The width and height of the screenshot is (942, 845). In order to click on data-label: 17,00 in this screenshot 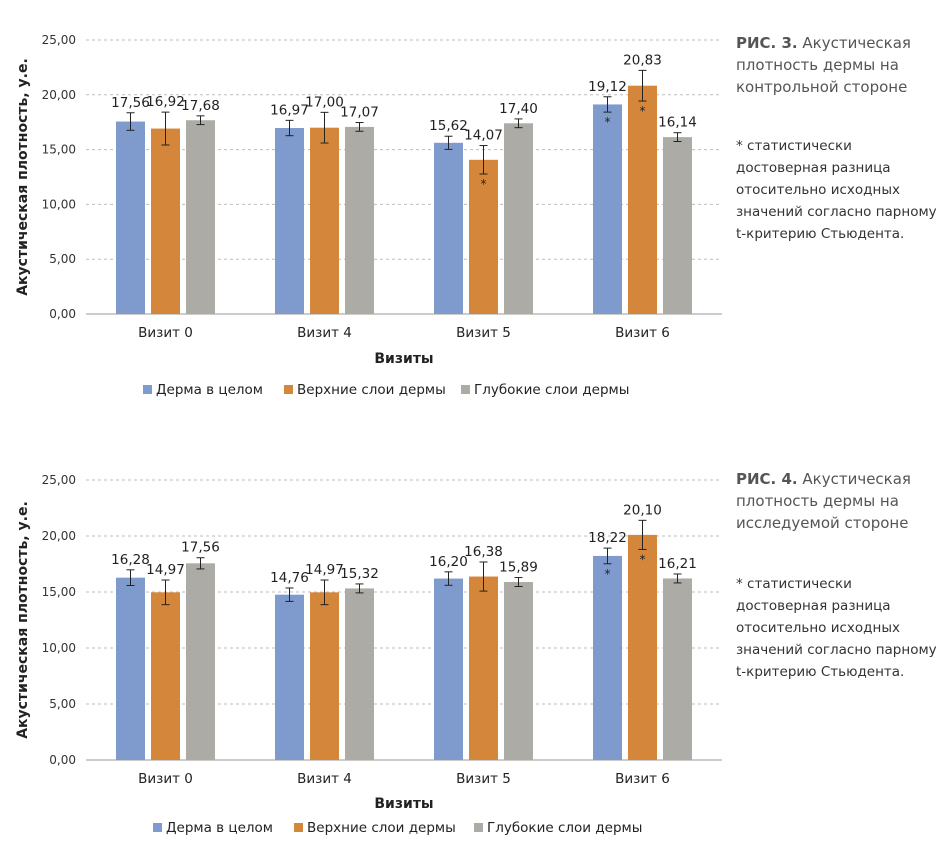, I will do `click(324, 102)`.